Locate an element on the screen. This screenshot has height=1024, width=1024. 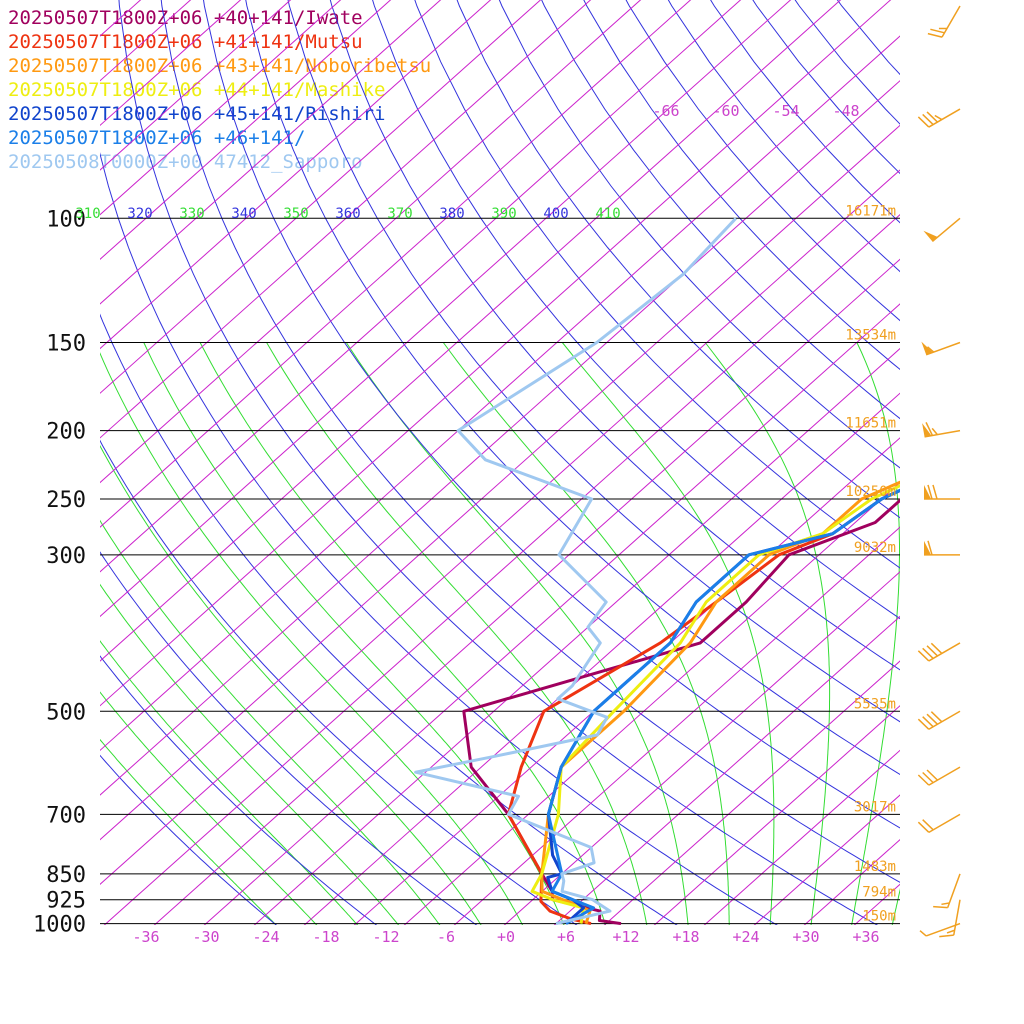
pressure-label: 1000 is located at coordinates (59, 925).